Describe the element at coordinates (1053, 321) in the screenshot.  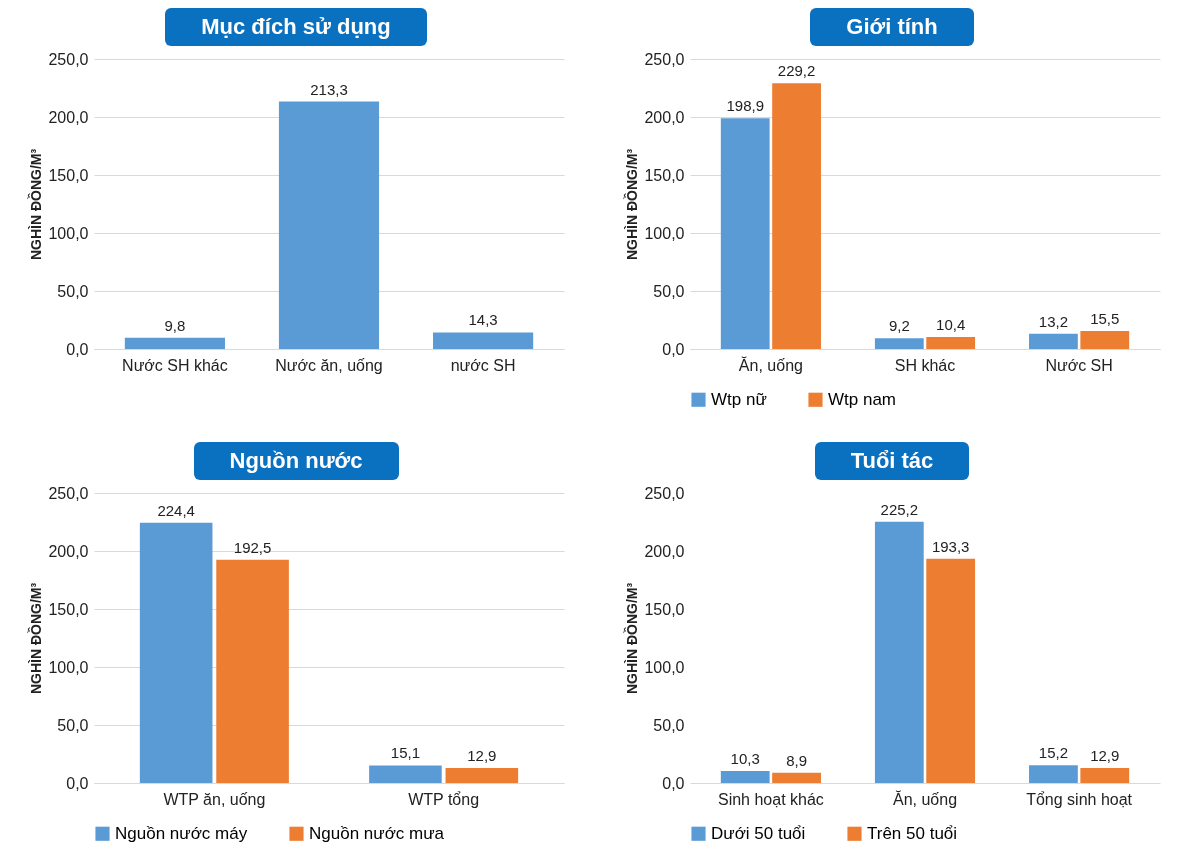
I see `data-label: 13,2` at that location.